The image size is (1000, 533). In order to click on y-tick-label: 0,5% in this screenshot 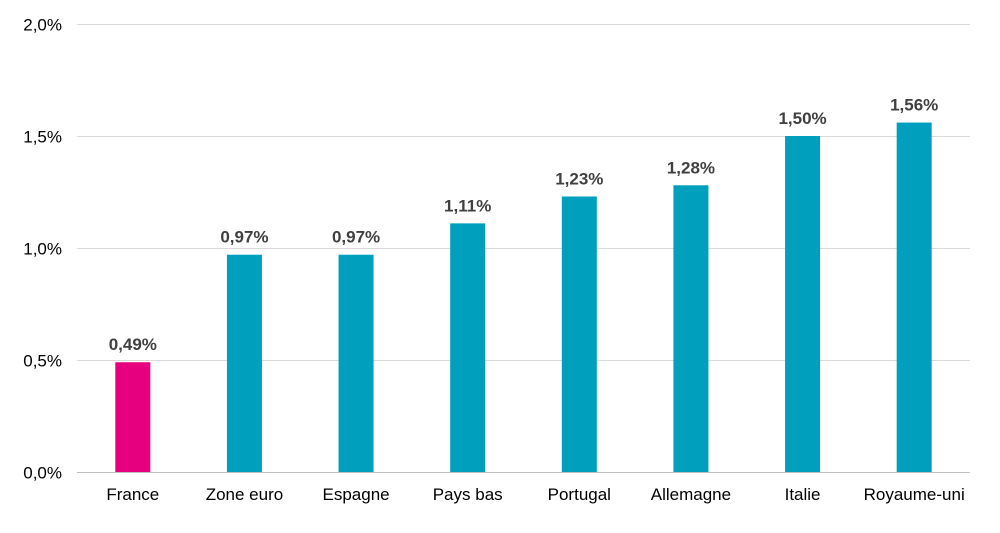, I will do `click(42, 361)`.